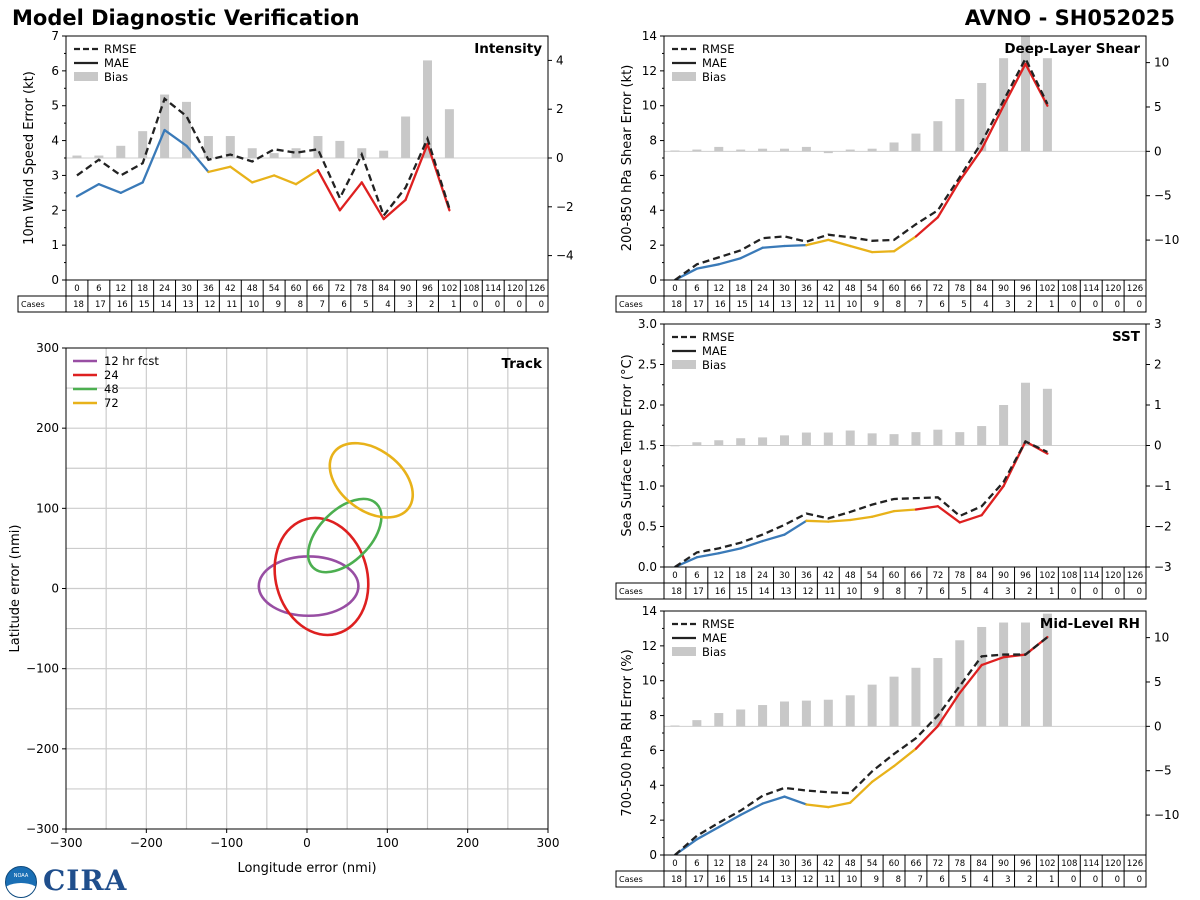 The image size is (1200, 900). Describe the element at coordinates (718, 864) in the screenshot. I see `rh-lead-hour-label: 12` at that location.